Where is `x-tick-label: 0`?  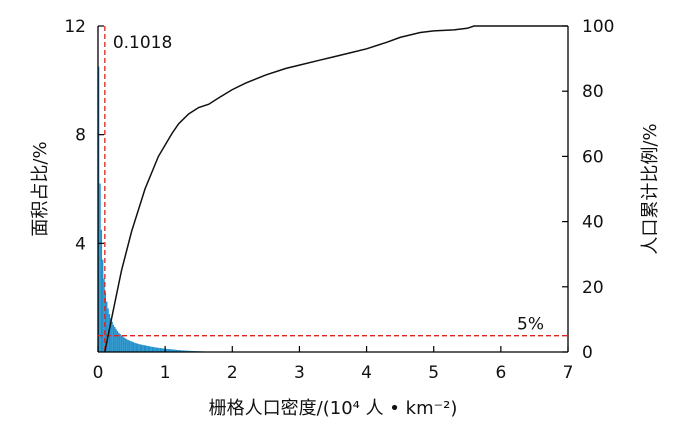
x-tick-label: 0 is located at coordinates (98, 373).